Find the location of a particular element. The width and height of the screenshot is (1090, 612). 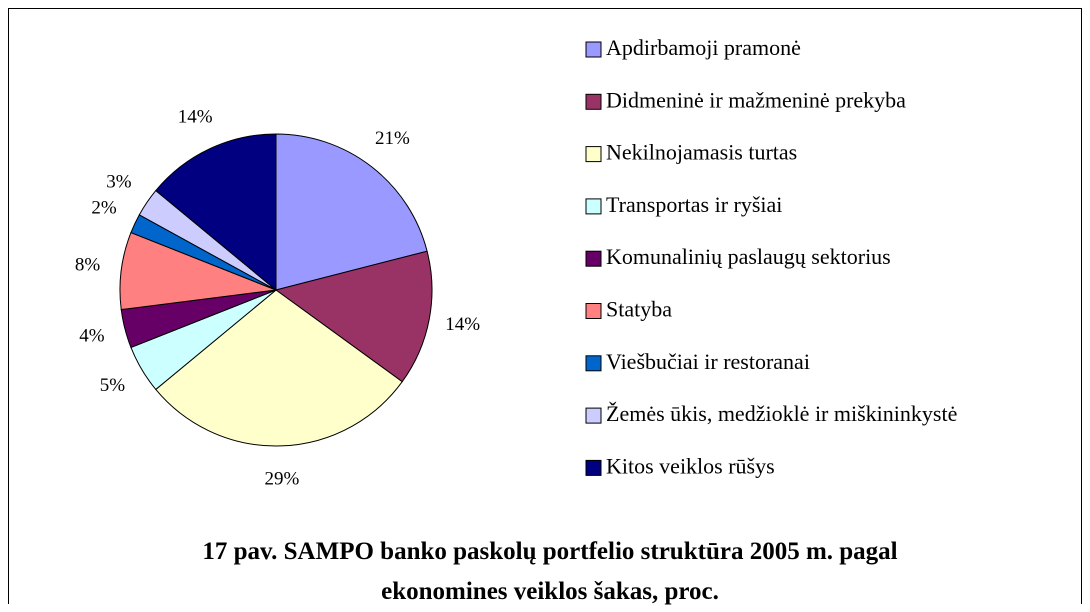

legend-label: Komunalinių paslaugų sektorius is located at coordinates (748, 256).